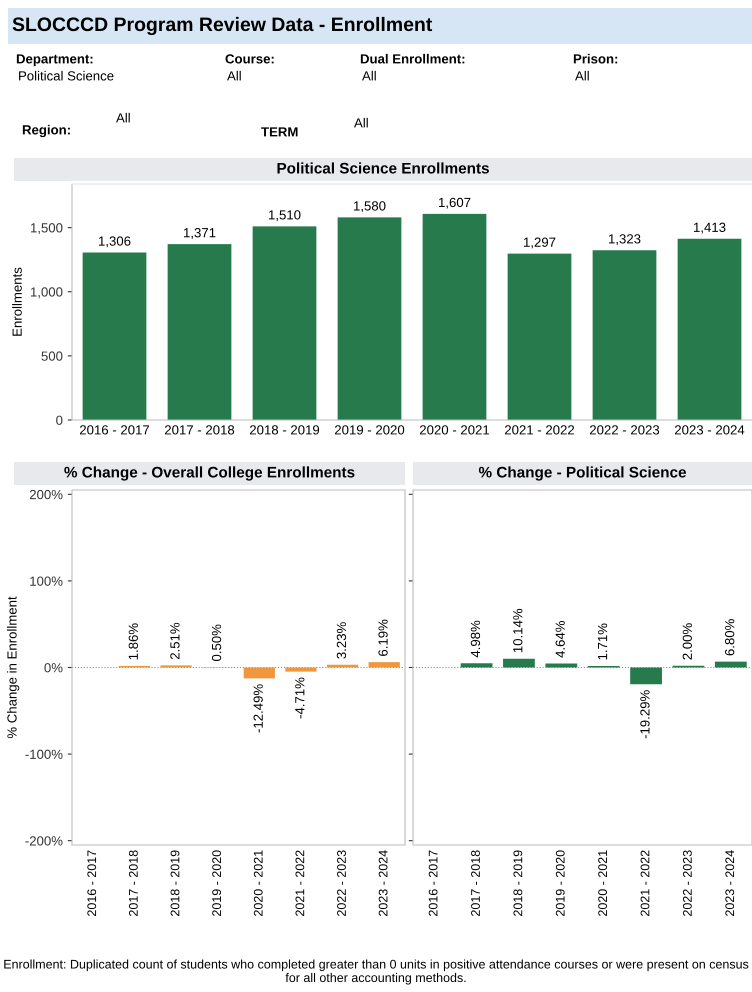  What do you see at coordinates (44, 754) in the screenshot?
I see `y-tick-label: -100%` at bounding box center [44, 754].